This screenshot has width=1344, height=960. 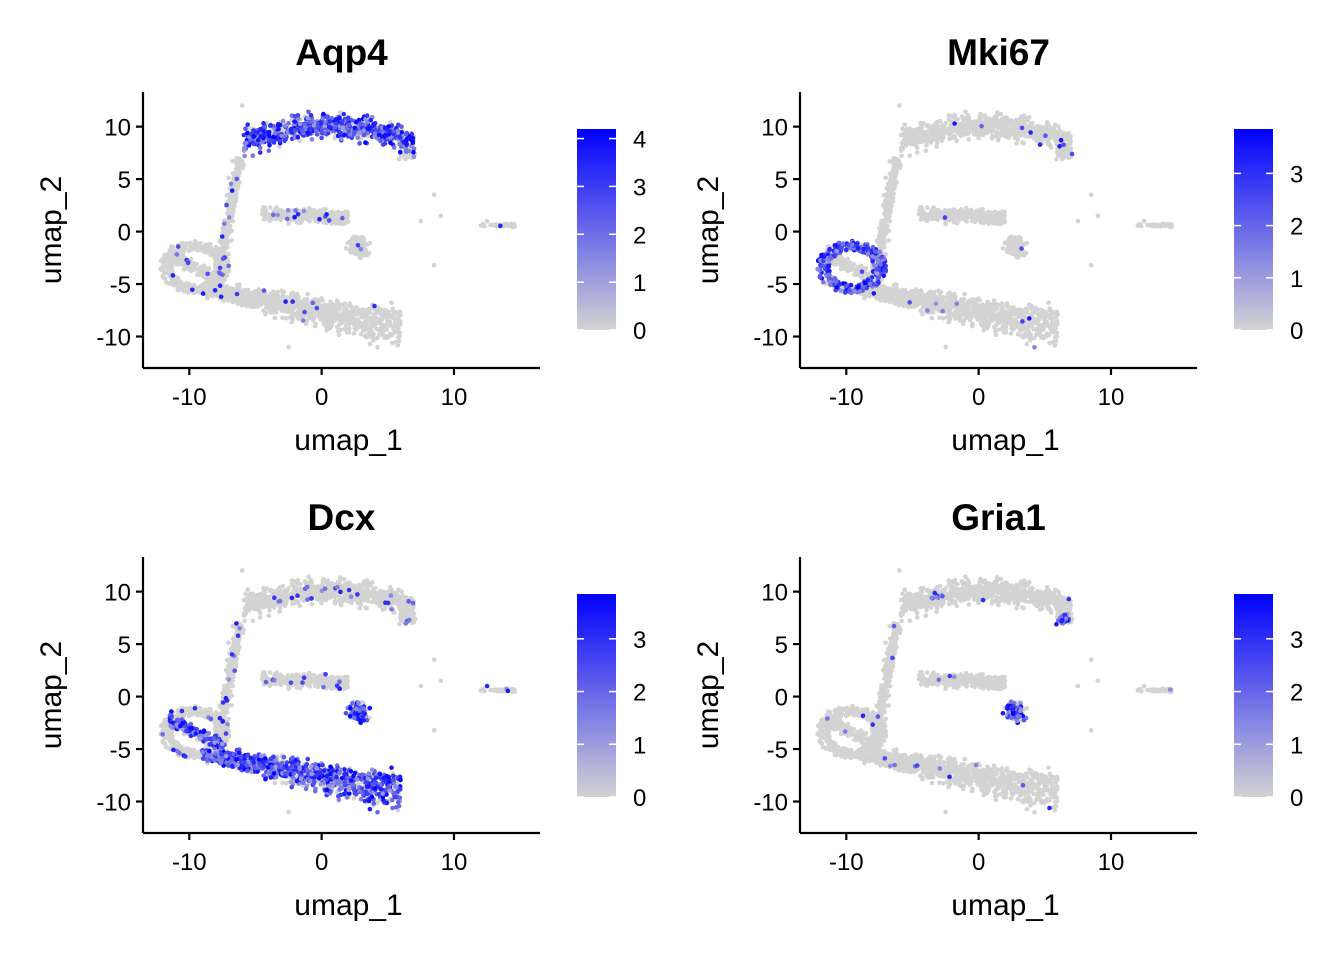 What do you see at coordinates (321, 397) in the screenshot?
I see `x-tick-label: 0` at bounding box center [321, 397].